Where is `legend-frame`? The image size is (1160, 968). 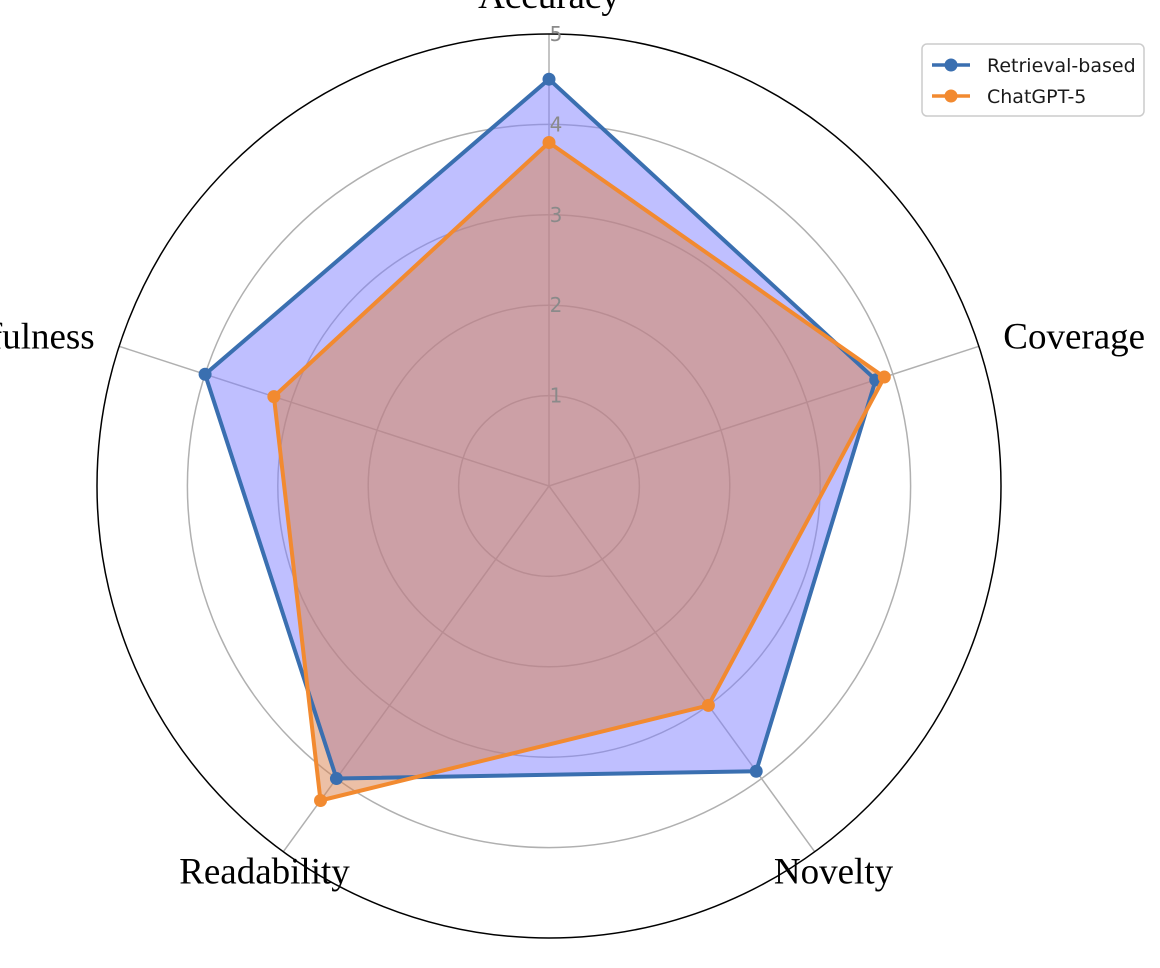 legend-frame is located at coordinates (1033, 80).